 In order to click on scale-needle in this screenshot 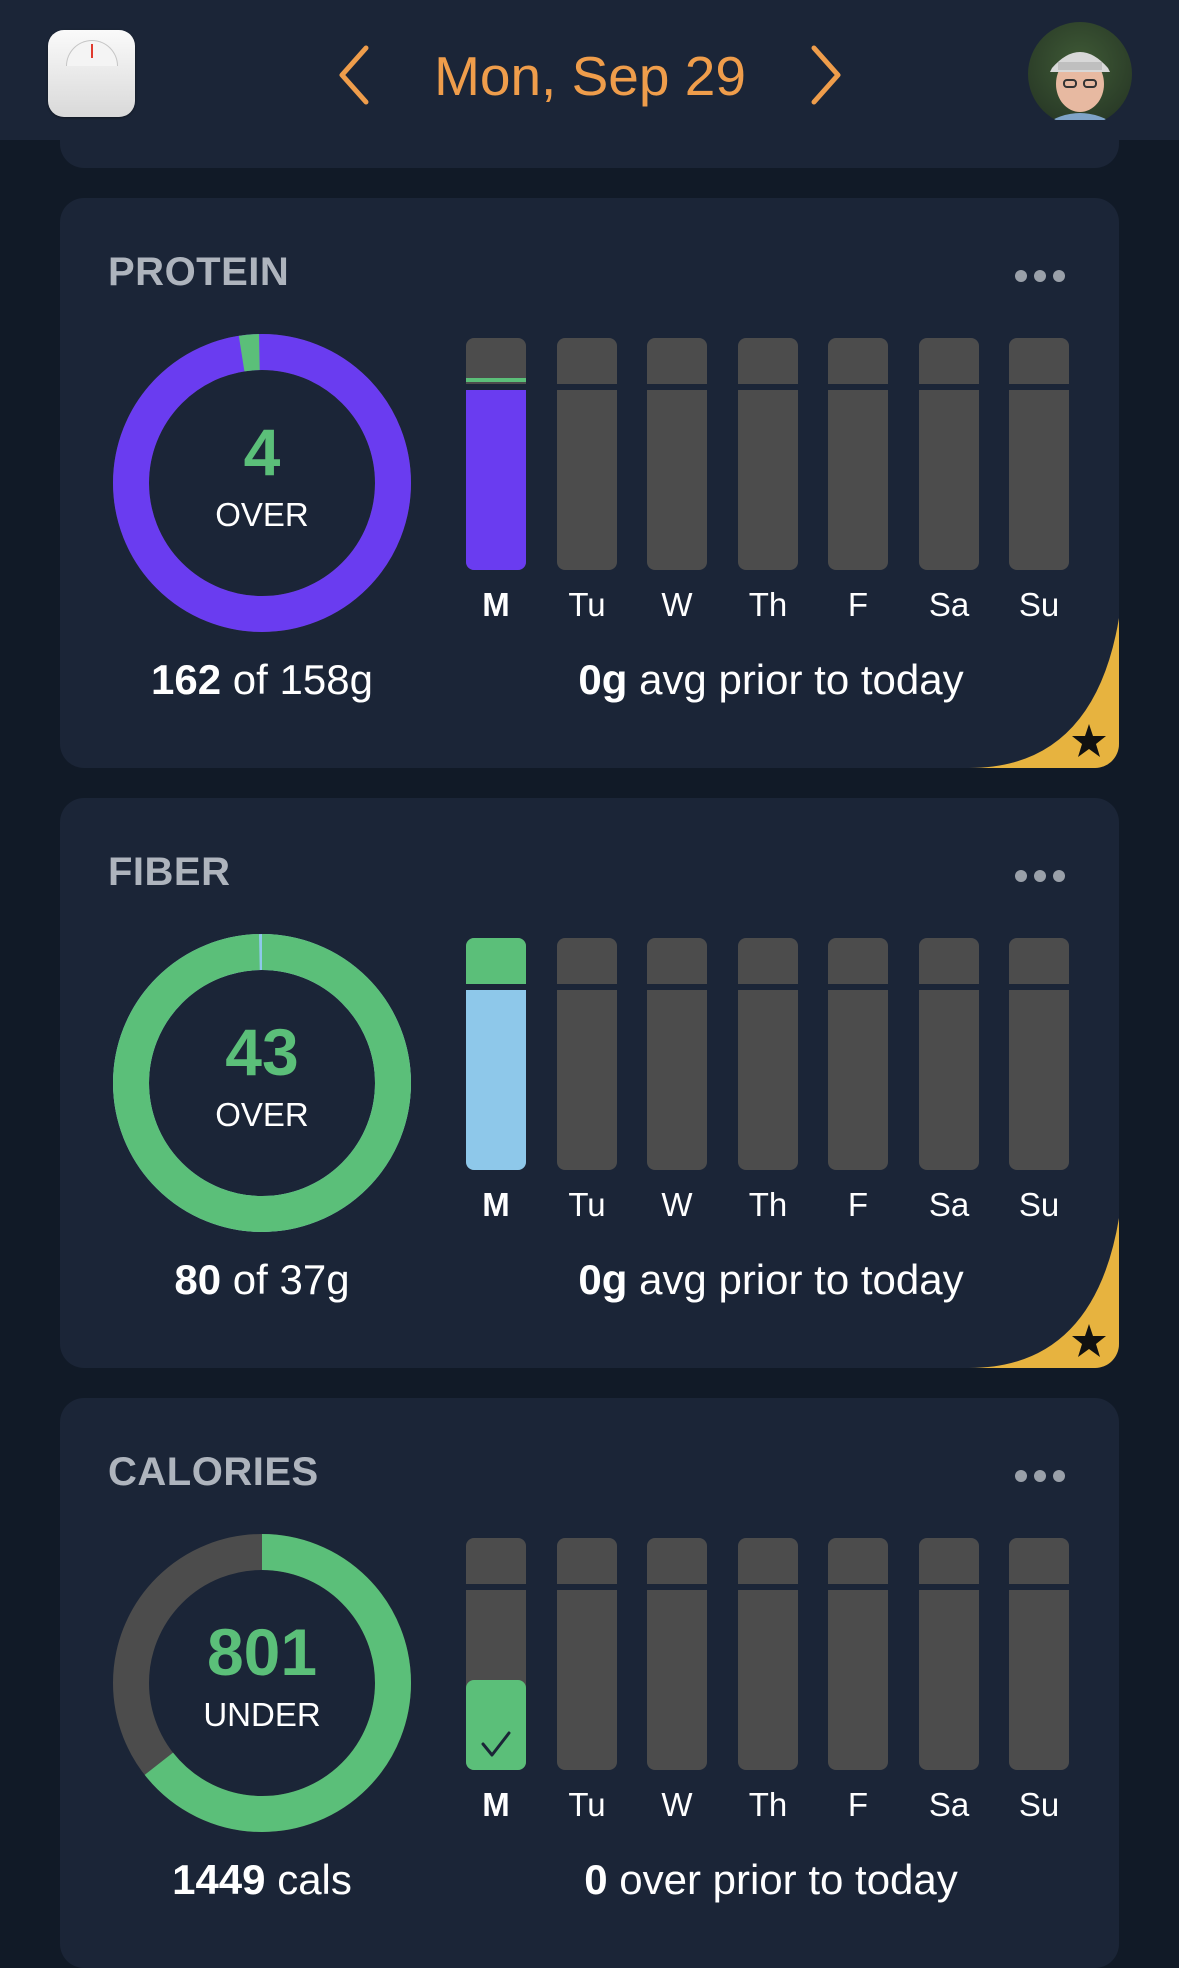, I will do `click(92, 51)`.